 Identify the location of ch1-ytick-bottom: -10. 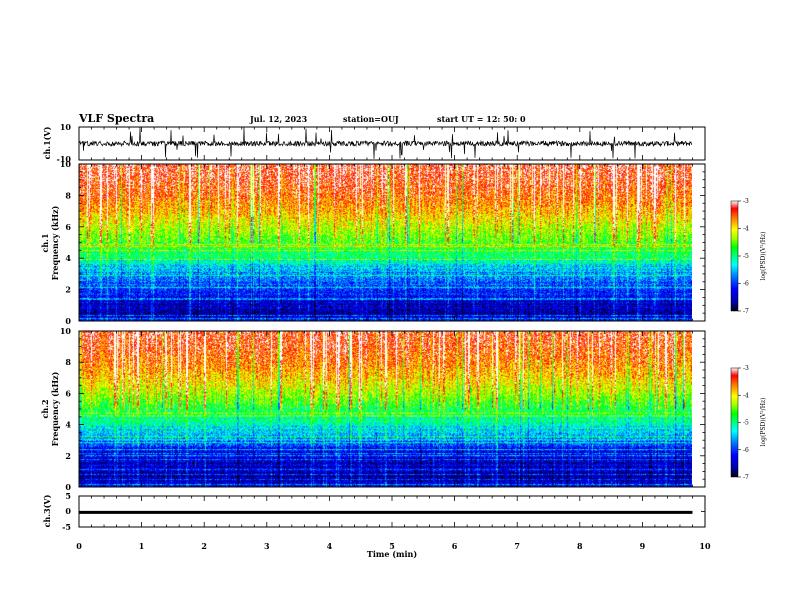
(64, 159).